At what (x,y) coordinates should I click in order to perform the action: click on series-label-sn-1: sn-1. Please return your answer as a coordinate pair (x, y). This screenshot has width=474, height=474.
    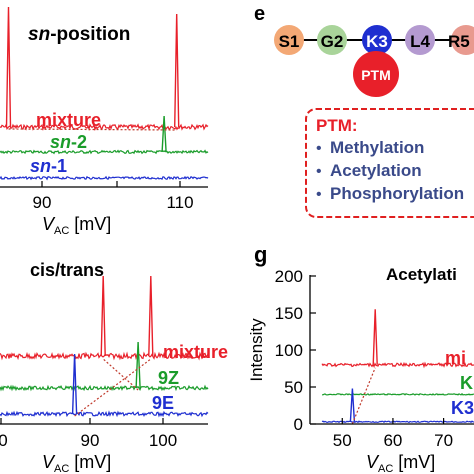
    Looking at the image, I should click on (48, 166).